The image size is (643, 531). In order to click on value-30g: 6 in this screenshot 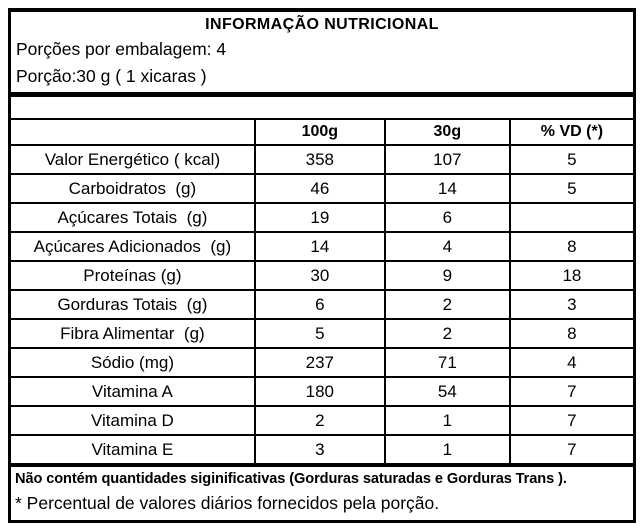, I will do `click(447, 217)`.